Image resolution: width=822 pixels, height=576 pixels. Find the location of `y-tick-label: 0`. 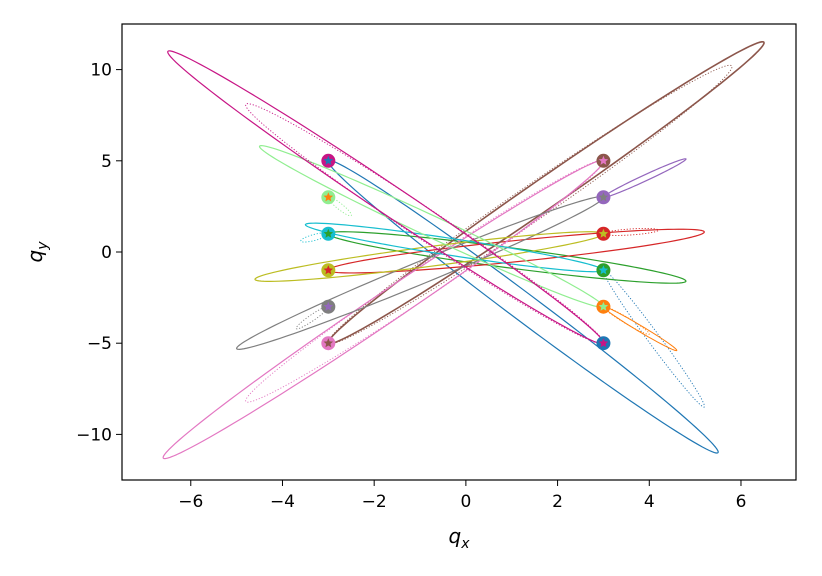

y-tick-label: 0 is located at coordinates (106, 253).